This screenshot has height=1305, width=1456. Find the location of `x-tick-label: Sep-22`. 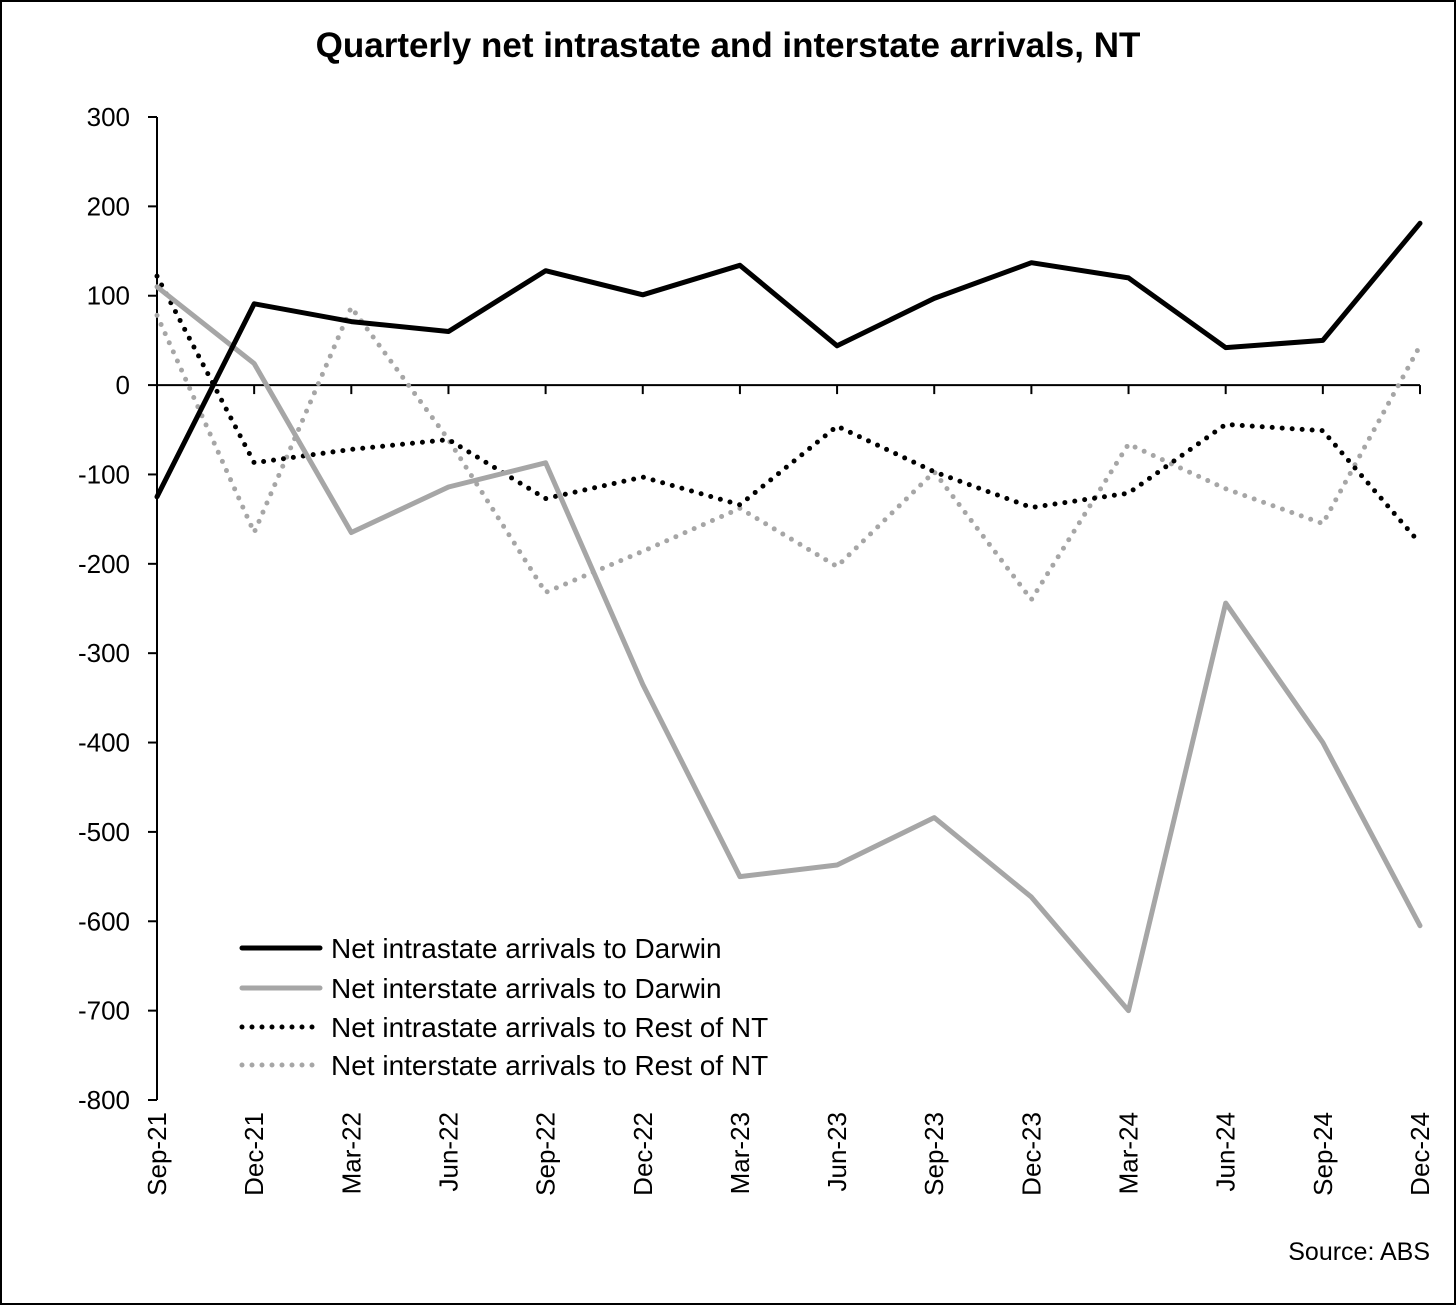

x-tick-label: Sep-22 is located at coordinates (546, 1154).